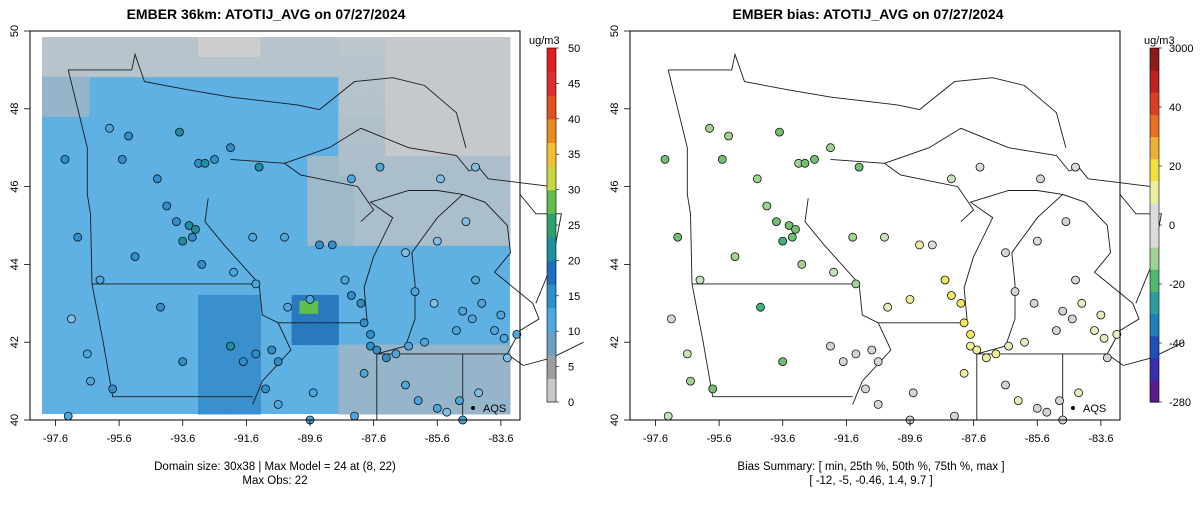 This screenshot has height=507, width=1200. What do you see at coordinates (182, 439) in the screenshot?
I see `x-tick-label: -93.6` at bounding box center [182, 439].